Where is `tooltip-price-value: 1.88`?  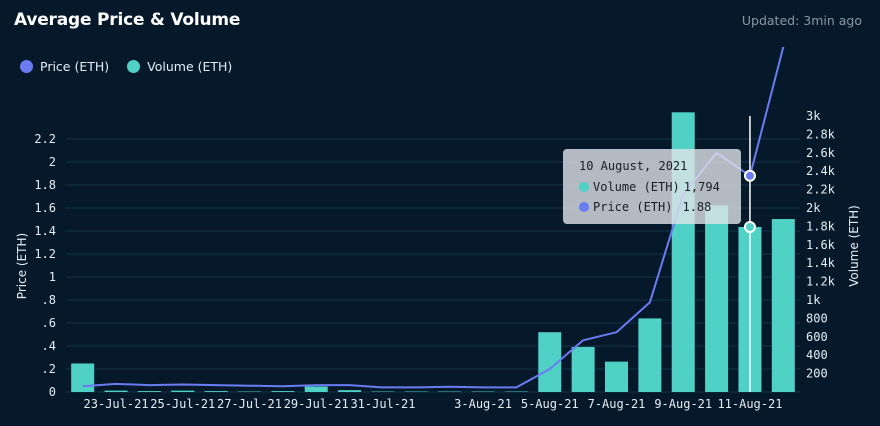 tooltip-price-value: 1.88 is located at coordinates (697, 207).